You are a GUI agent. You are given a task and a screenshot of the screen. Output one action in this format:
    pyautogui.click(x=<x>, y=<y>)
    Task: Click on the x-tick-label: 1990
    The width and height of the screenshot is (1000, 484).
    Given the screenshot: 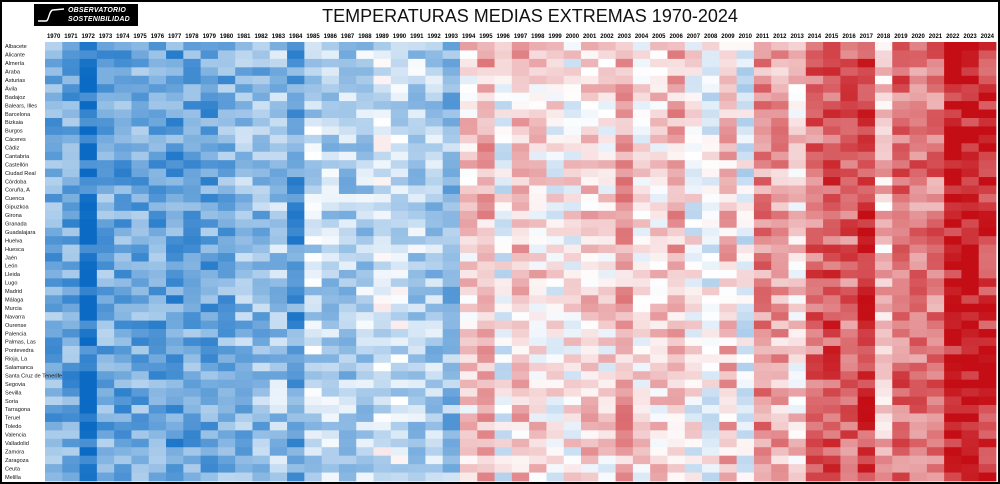 What is the action you would take?
    pyautogui.click(x=400, y=37)
    